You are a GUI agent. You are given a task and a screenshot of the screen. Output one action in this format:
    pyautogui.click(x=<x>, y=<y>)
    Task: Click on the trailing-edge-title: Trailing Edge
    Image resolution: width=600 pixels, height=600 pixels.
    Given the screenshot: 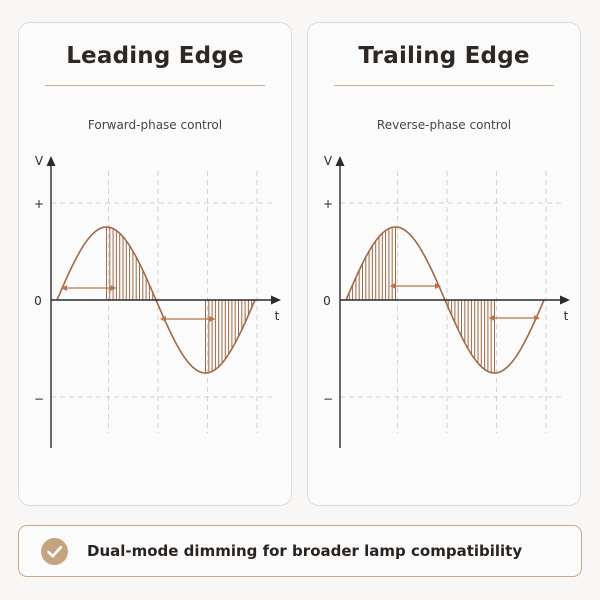 What is the action you would take?
    pyautogui.click(x=444, y=56)
    